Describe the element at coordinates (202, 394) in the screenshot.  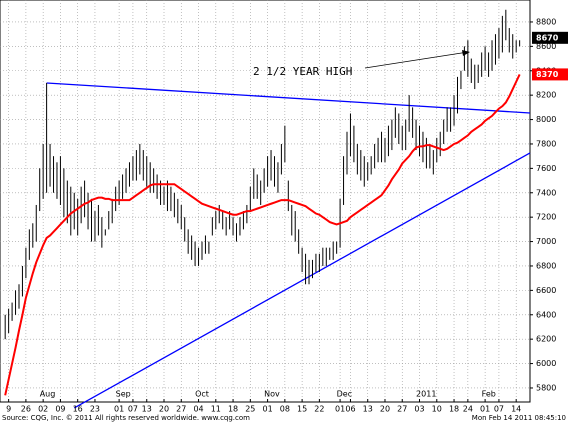
I see `month-label: Oct` at that location.